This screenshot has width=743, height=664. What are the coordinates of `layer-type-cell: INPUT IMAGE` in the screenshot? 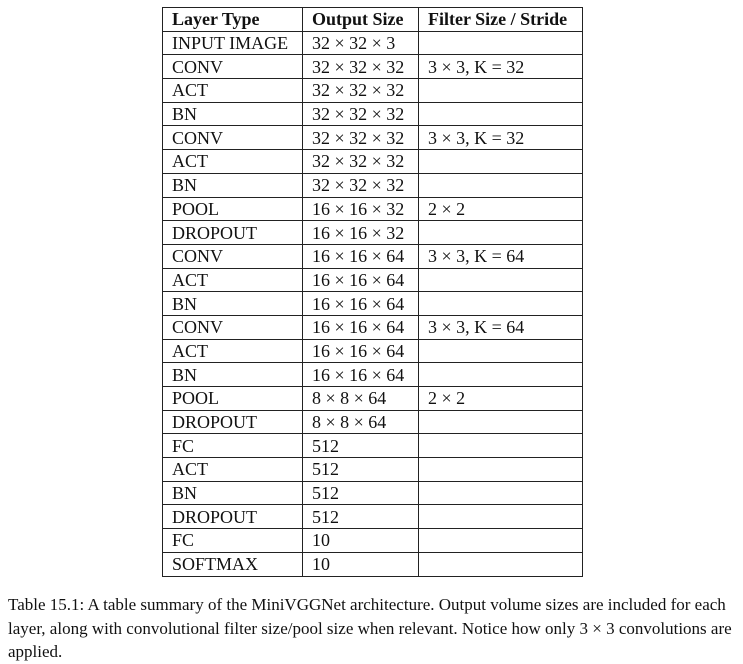 It's located at (232, 43).